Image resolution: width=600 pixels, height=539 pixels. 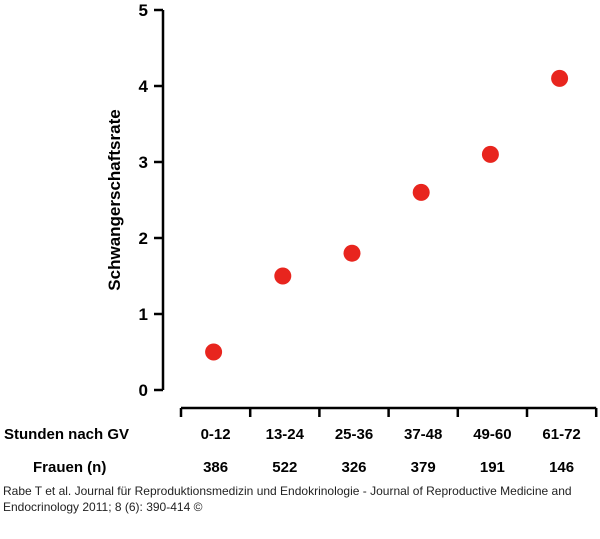 I want to click on y-tick-label: 4, so click(x=144, y=86).